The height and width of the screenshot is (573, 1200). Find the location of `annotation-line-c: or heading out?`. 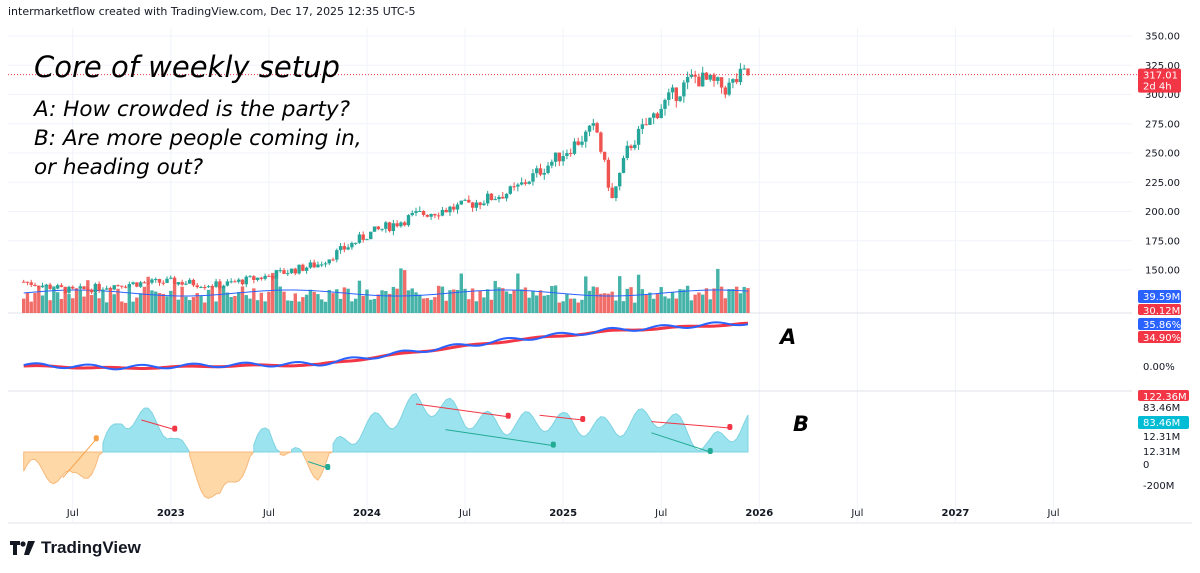

annotation-line-c: or heading out? is located at coordinates (119, 167).